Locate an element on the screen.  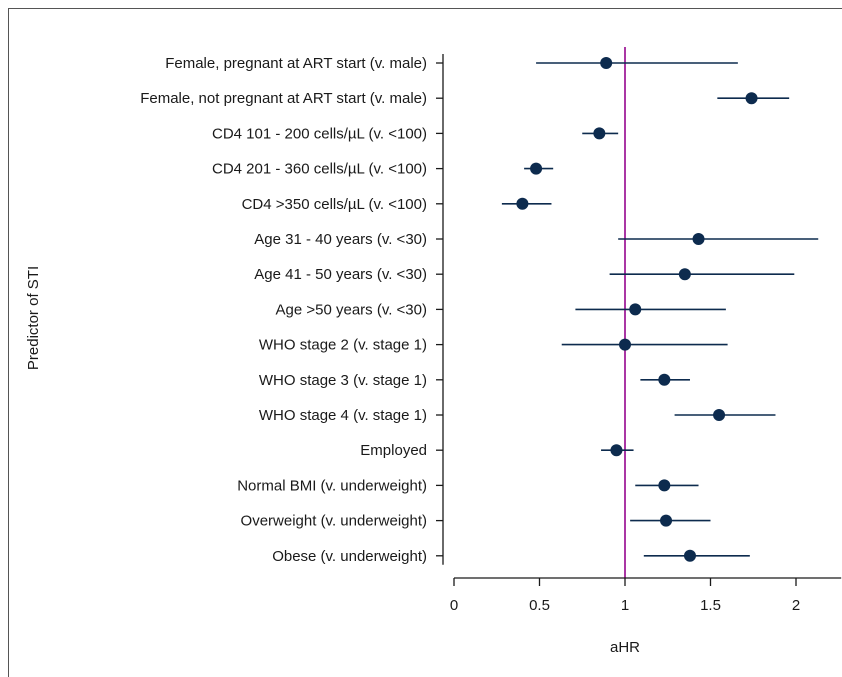
x-tick-label: 0 is located at coordinates (454, 605).